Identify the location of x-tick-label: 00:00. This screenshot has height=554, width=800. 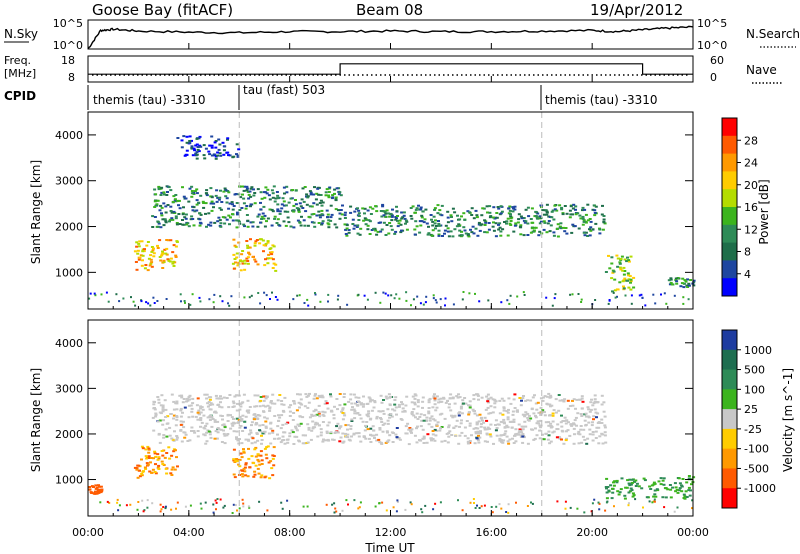
(693, 532).